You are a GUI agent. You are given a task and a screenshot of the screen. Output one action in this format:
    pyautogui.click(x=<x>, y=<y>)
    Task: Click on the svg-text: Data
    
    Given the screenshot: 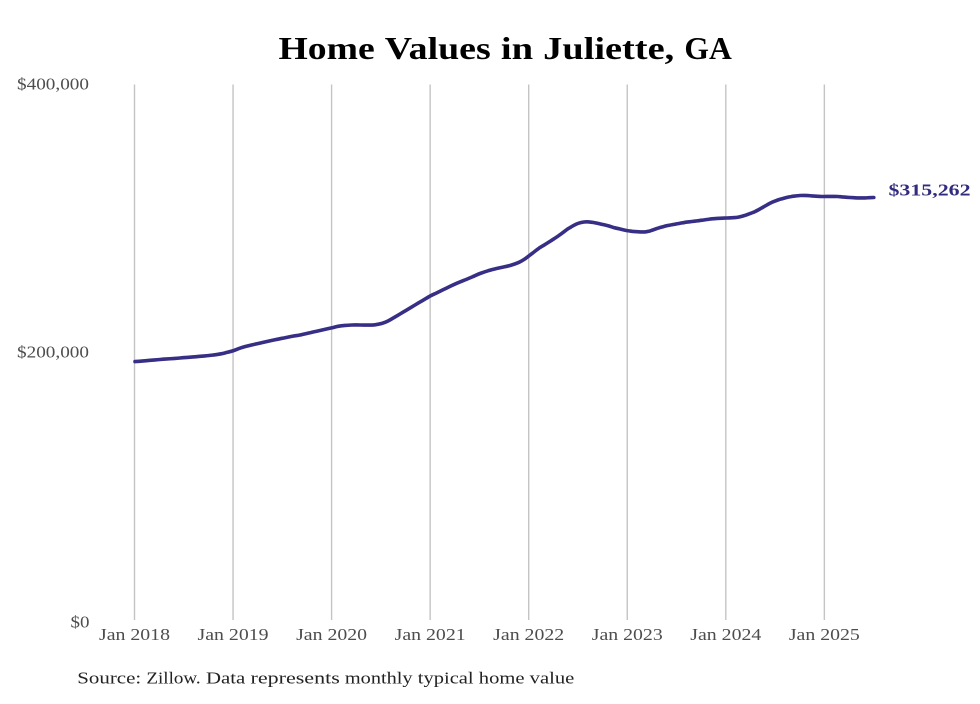 What is the action you would take?
    pyautogui.click(x=226, y=677)
    